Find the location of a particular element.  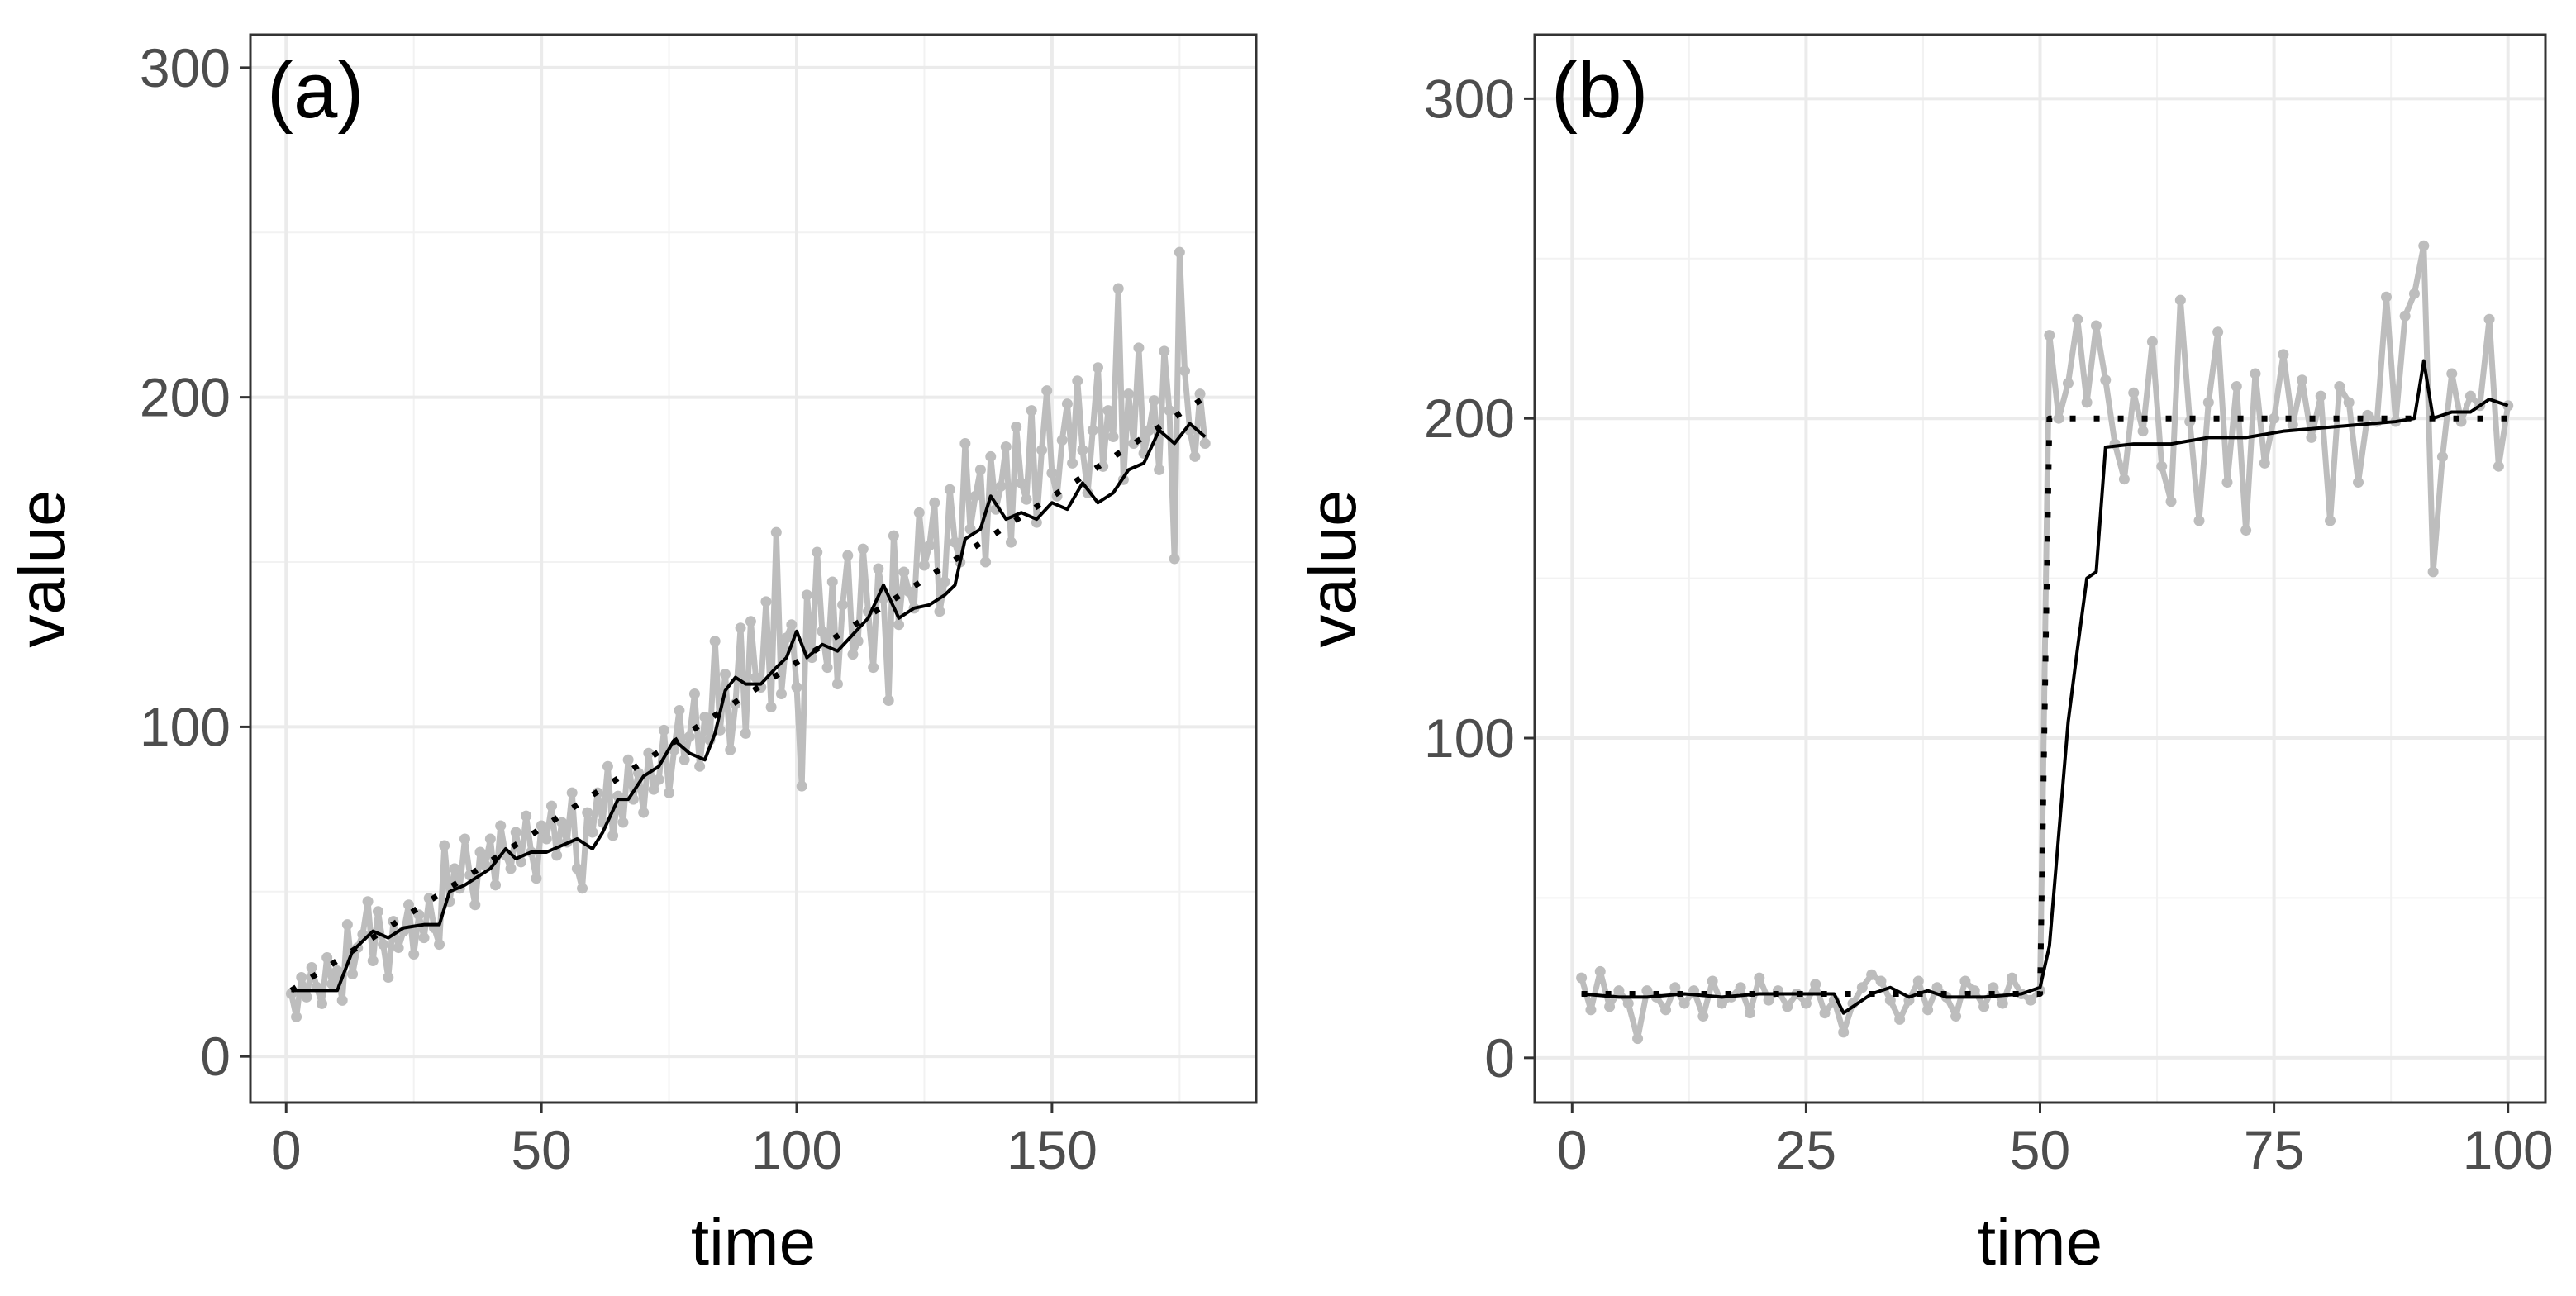

y-tick-label: 100 is located at coordinates (186, 726).